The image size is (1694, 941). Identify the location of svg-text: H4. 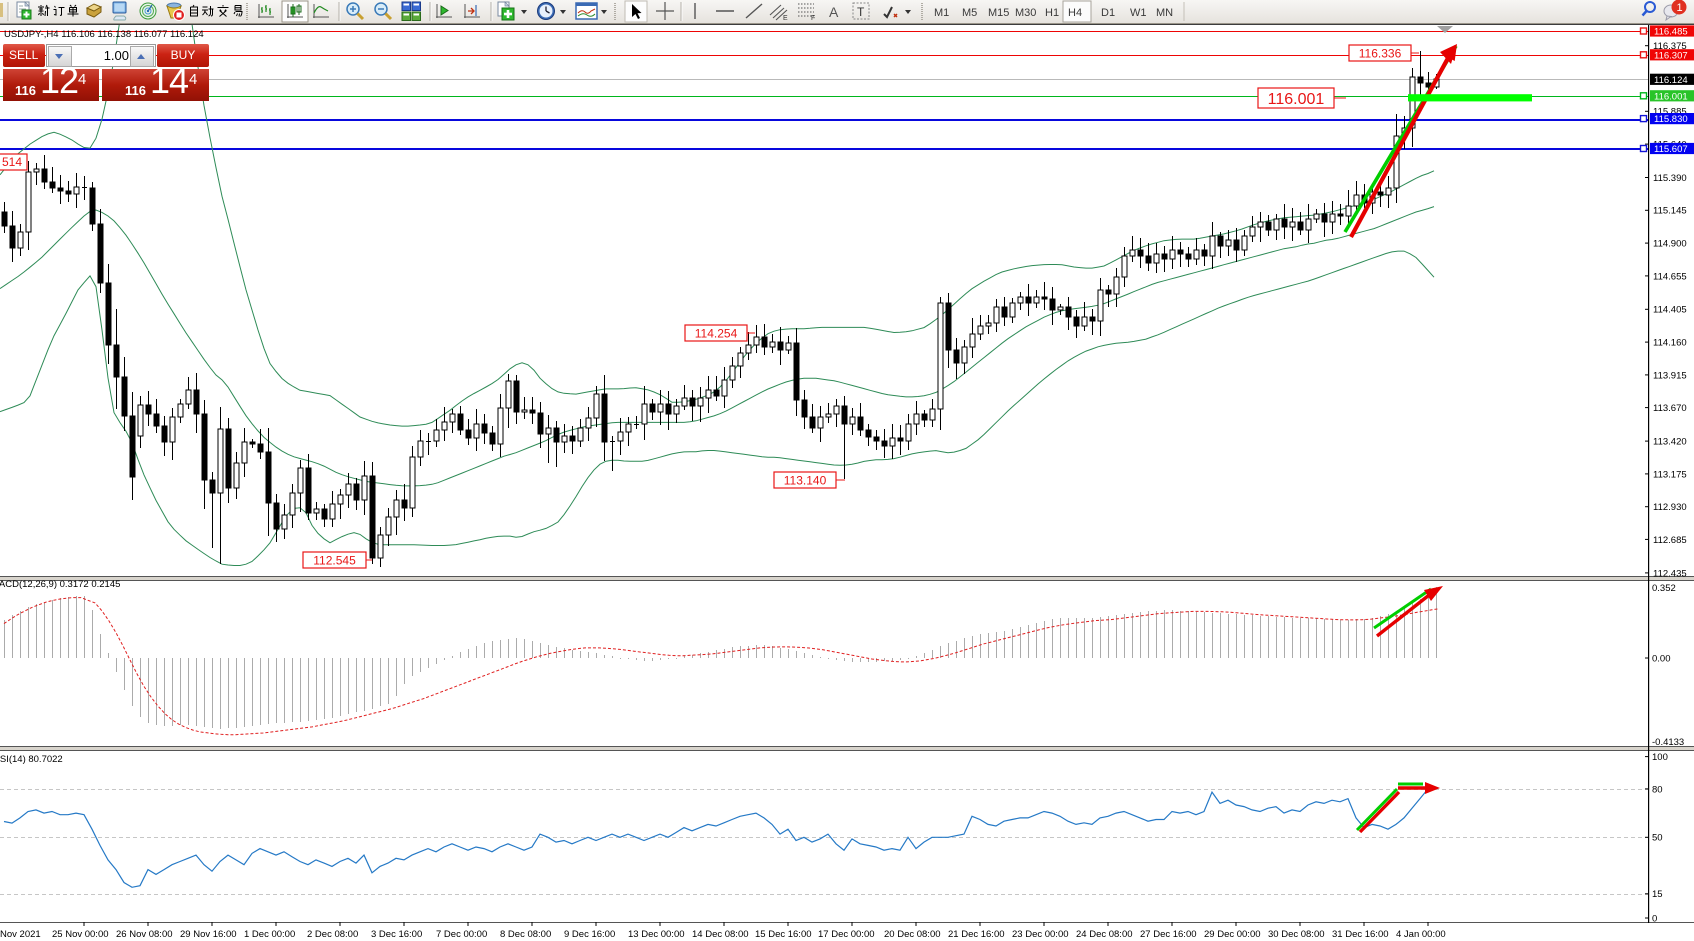
(1075, 13).